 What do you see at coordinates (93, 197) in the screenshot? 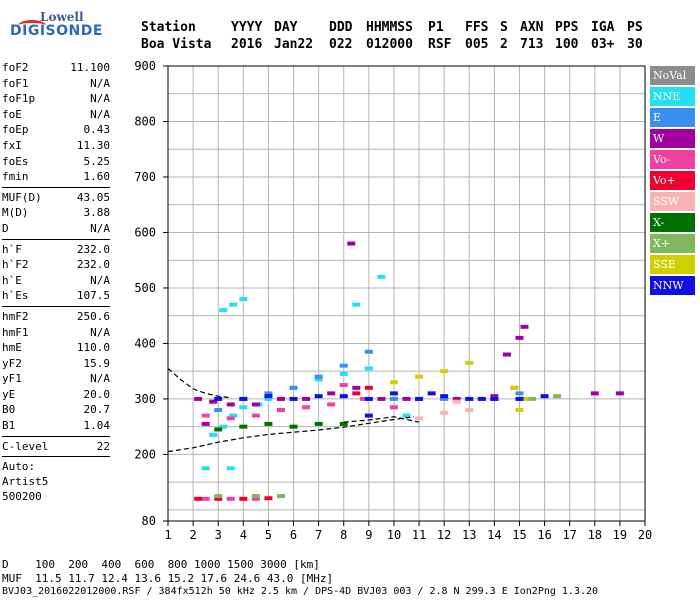
I see `param-value: 43.05` at bounding box center [93, 197].